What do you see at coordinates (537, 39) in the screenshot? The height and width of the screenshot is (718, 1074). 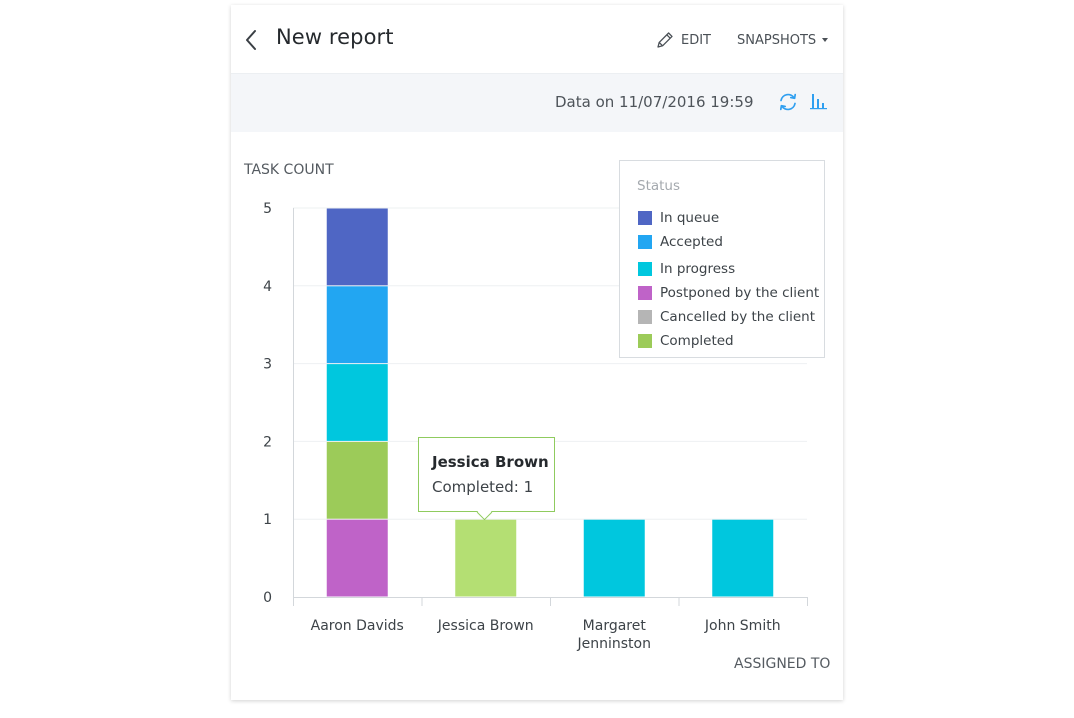 I see `report-header: New report EDIT SNAPSHOTS` at bounding box center [537, 39].